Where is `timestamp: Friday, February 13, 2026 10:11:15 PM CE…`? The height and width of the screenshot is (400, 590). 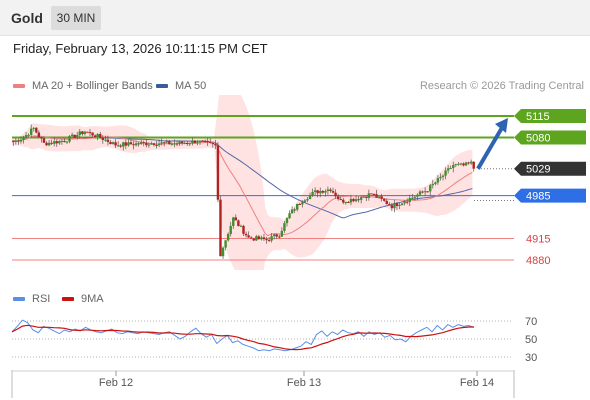
timestamp: Friday, February 13, 2026 10:11:15 PM CE… is located at coordinates (140, 48).